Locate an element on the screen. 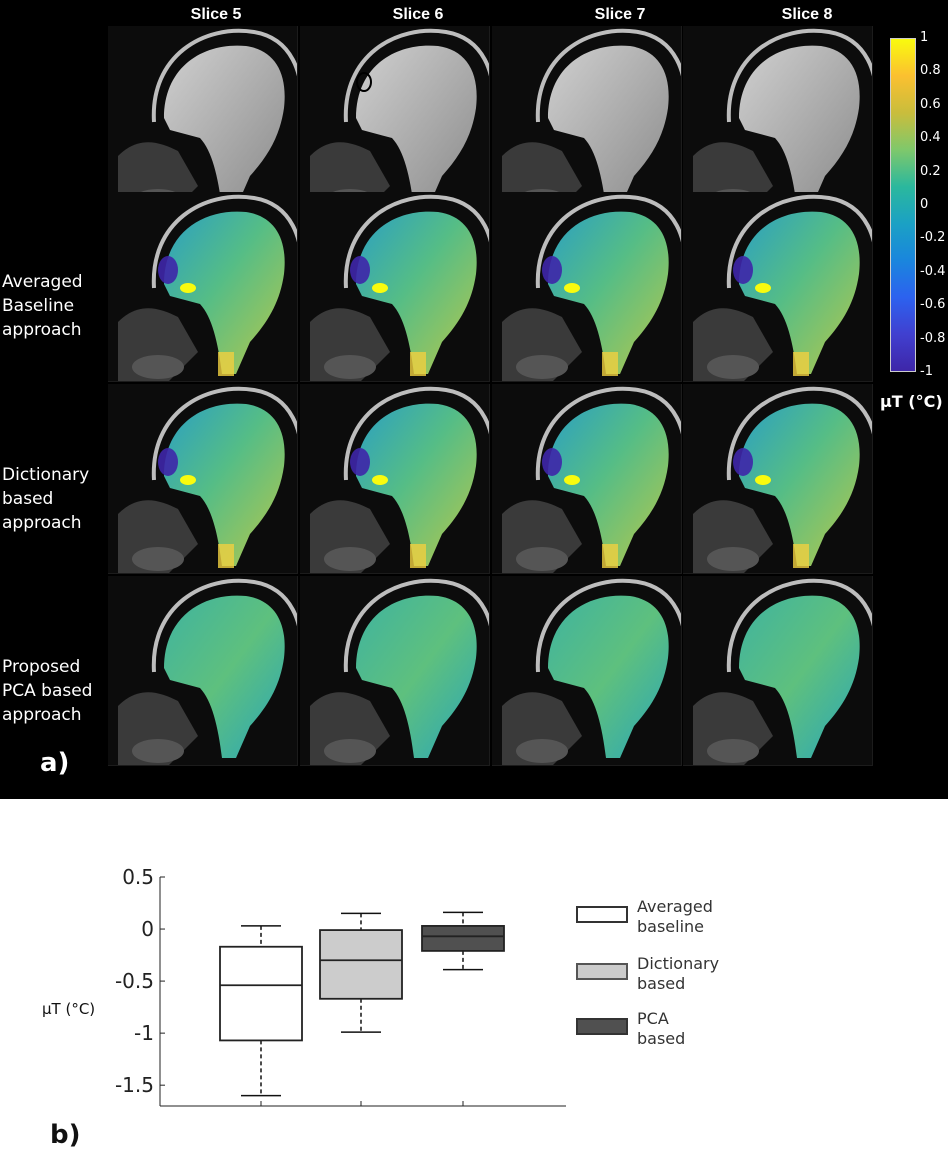 This screenshot has width=948, height=1152. slice-title-7: Slice 7 is located at coordinates (620, 14).